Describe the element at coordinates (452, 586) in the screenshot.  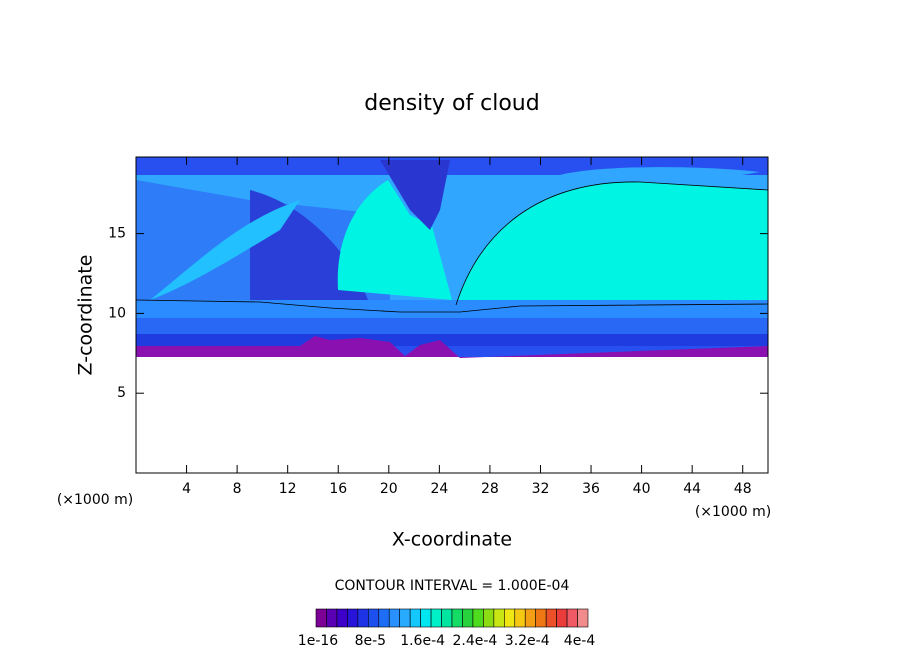
I see `contour-interval: CONTOUR INTERVAL = 1.000E-04` at that location.